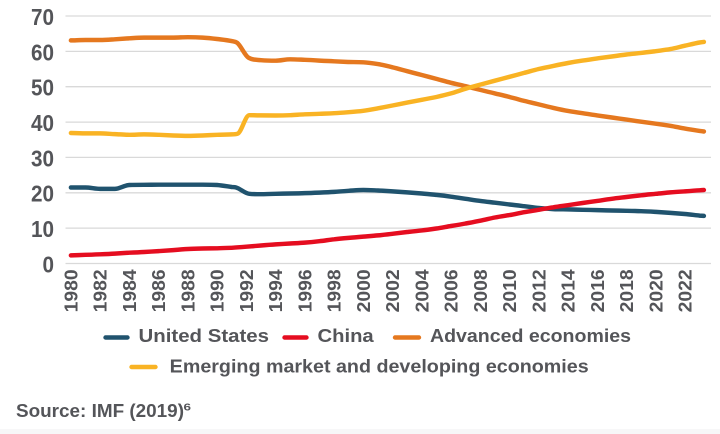 The image size is (720, 434). What do you see at coordinates (218, 290) in the screenshot?
I see `svg-text: 1990` at bounding box center [218, 290].